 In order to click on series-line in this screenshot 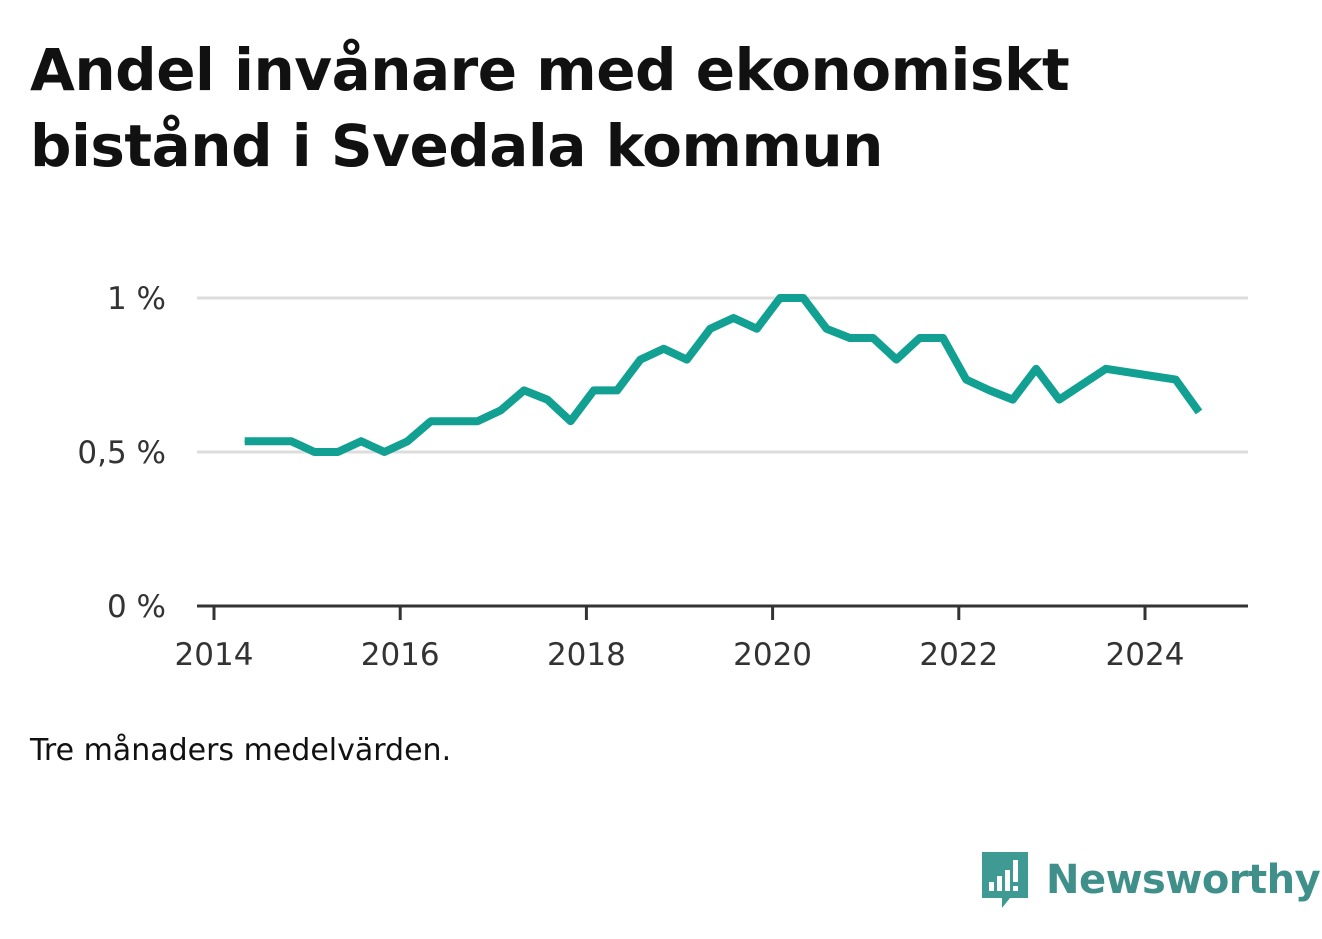, I will do `click(723, 375)`.